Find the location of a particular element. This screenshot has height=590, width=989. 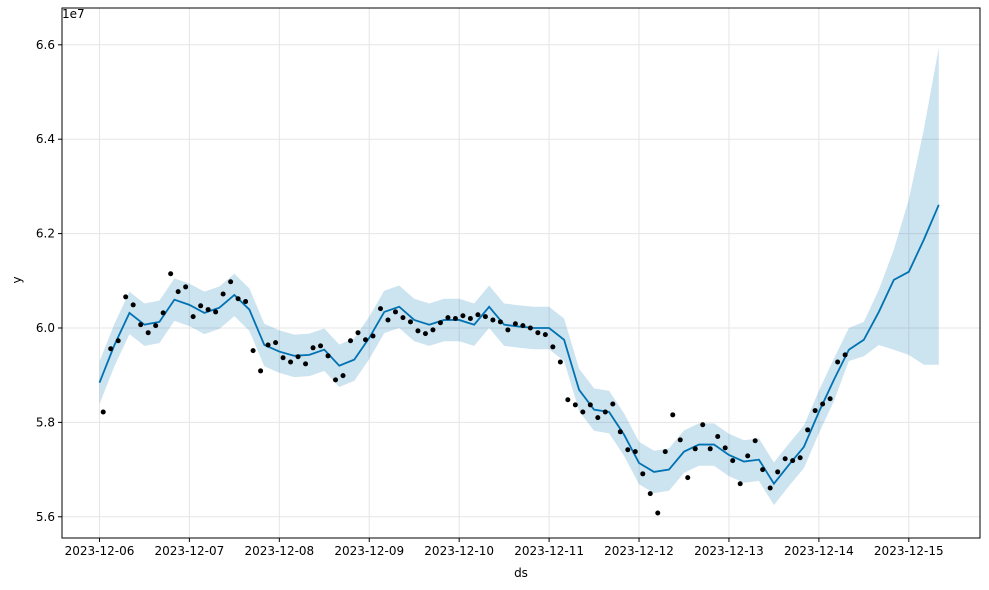

x-tick-label: 2023-12-07 is located at coordinates (190, 551).